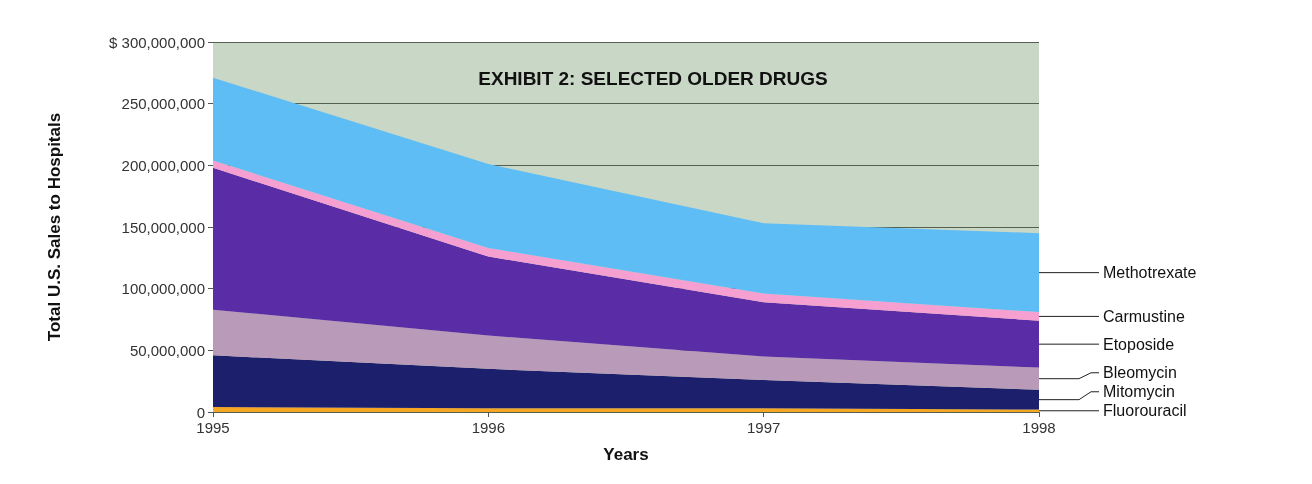  Describe the element at coordinates (1140, 373) in the screenshot. I see `text: Bleomycin` at that location.